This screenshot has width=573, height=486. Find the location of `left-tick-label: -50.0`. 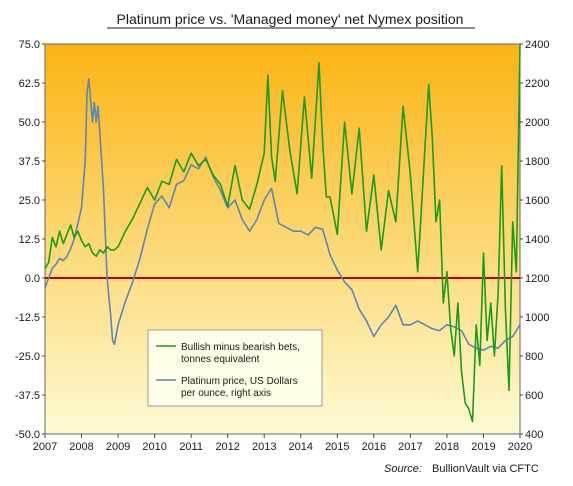

left-tick-label: -50.0 is located at coordinates (27, 435).